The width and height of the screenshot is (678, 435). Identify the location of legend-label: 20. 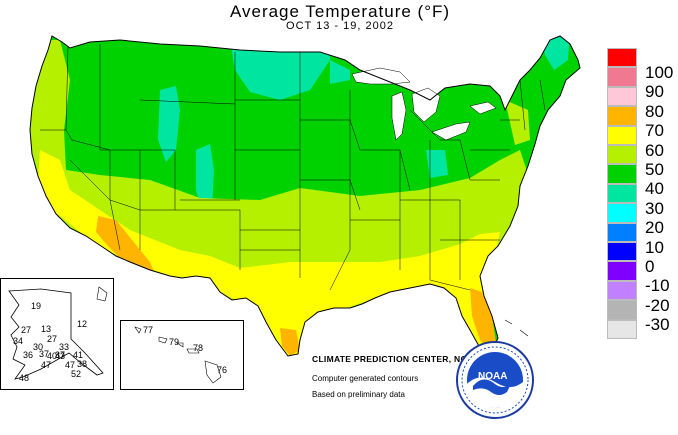
(654, 228).